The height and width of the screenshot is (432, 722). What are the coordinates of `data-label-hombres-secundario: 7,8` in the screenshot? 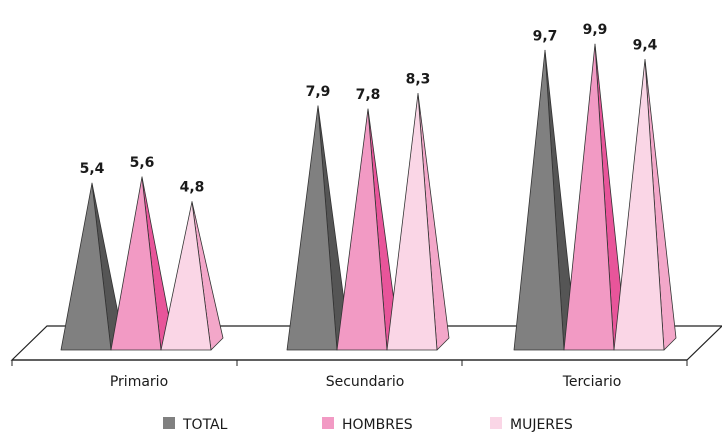 It's located at (368, 95).